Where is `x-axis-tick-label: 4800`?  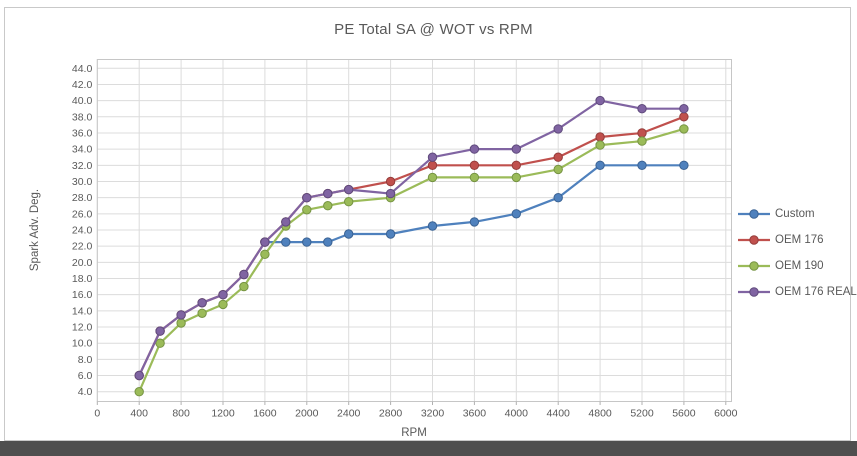
x-axis-tick-label: 4800 is located at coordinates (600, 414).